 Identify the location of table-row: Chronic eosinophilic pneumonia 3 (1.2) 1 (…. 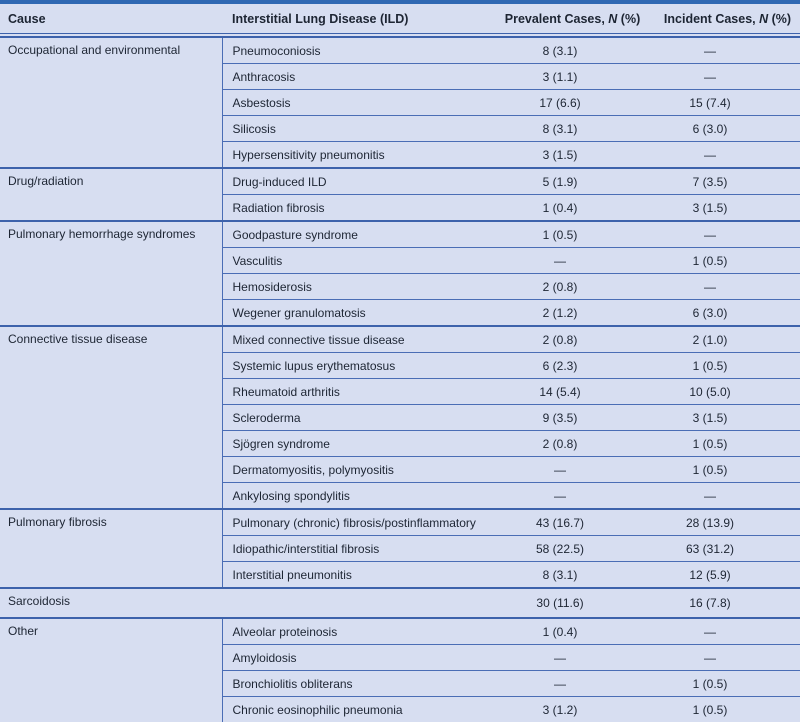
(400, 709).